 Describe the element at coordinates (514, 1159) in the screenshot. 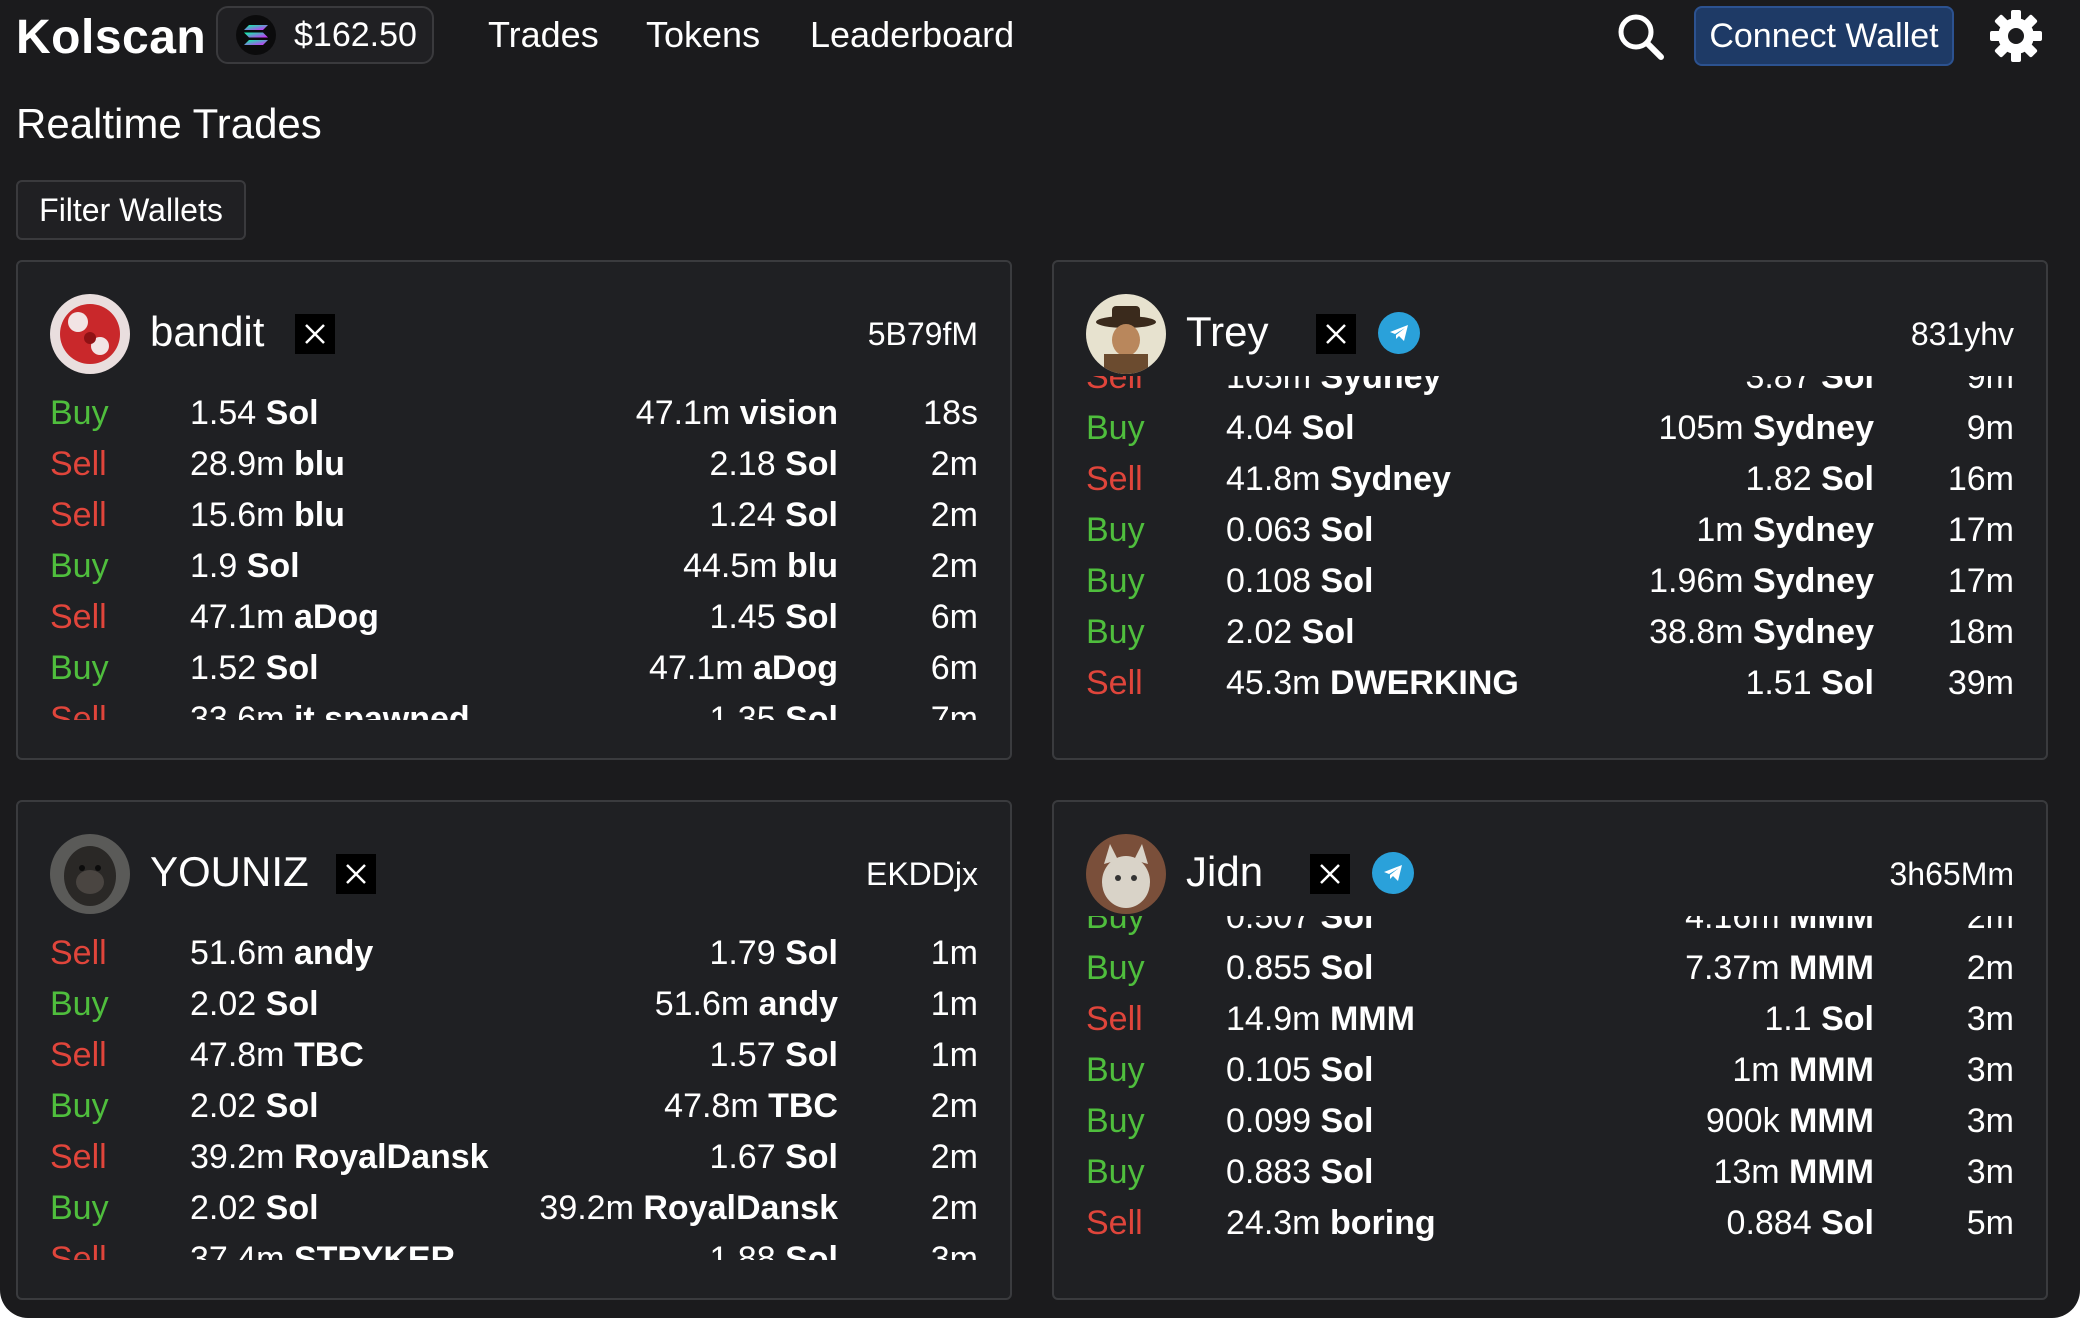

I see `trade-row: Sell 39.2m RoyalDansk 1.67 Sol 2m` at that location.